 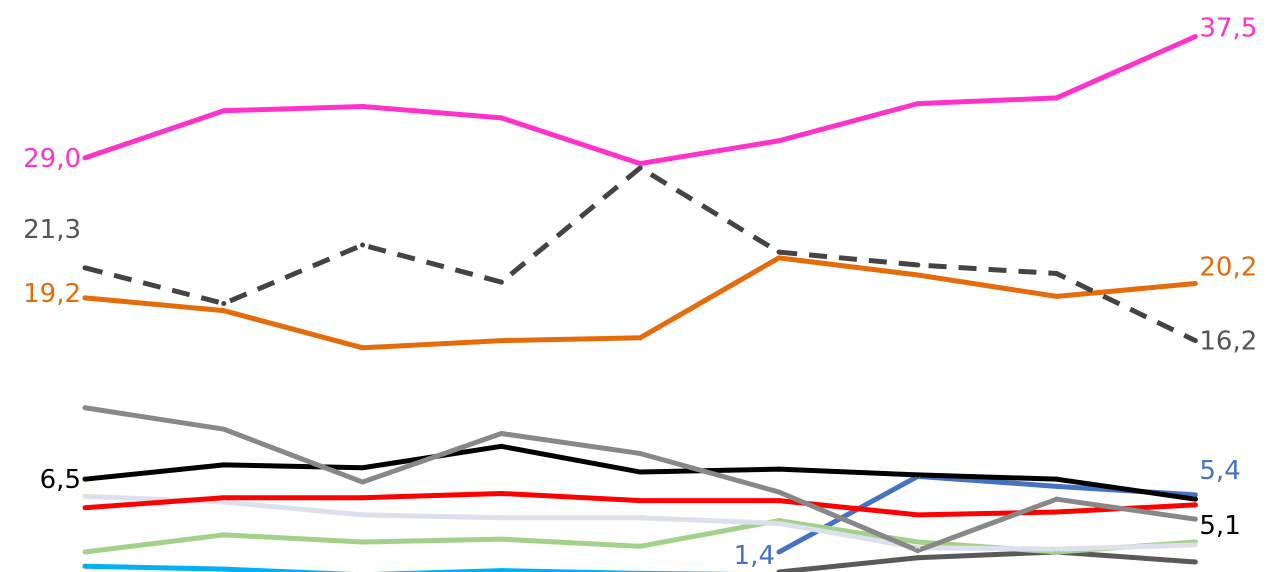 I want to click on data-label-s4-8: 5,1, so click(x=1219, y=526).